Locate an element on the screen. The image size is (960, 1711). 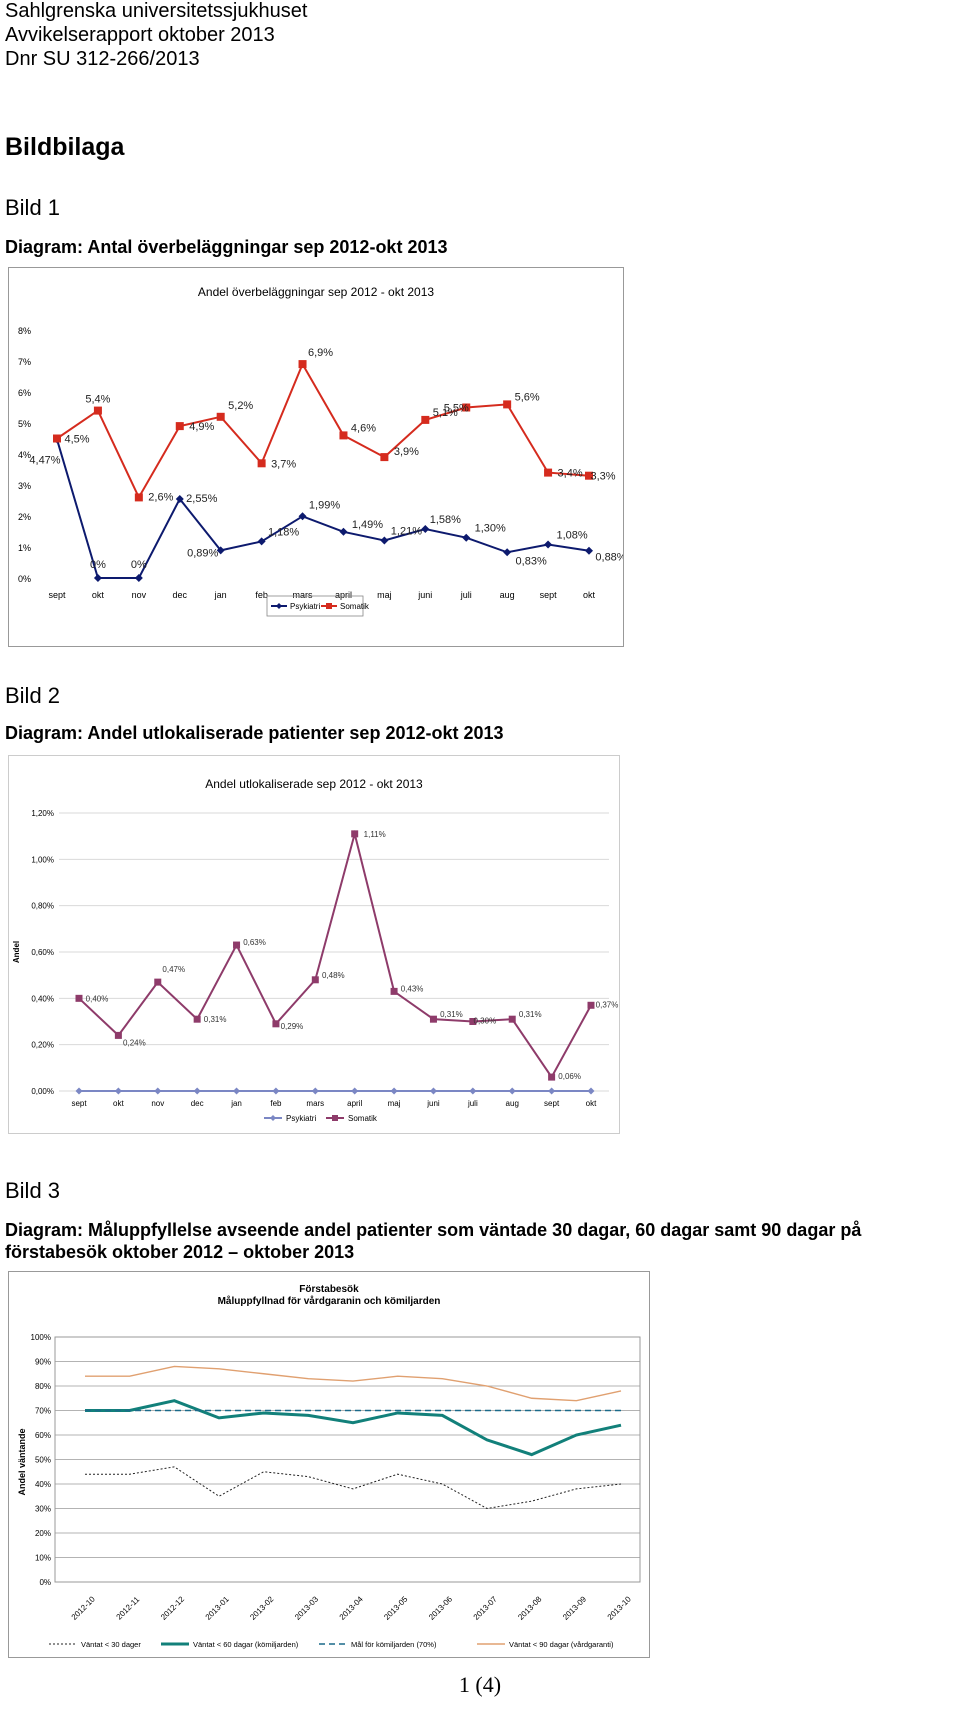
x-tick-label: 2013-05 is located at coordinates (396, 1608).